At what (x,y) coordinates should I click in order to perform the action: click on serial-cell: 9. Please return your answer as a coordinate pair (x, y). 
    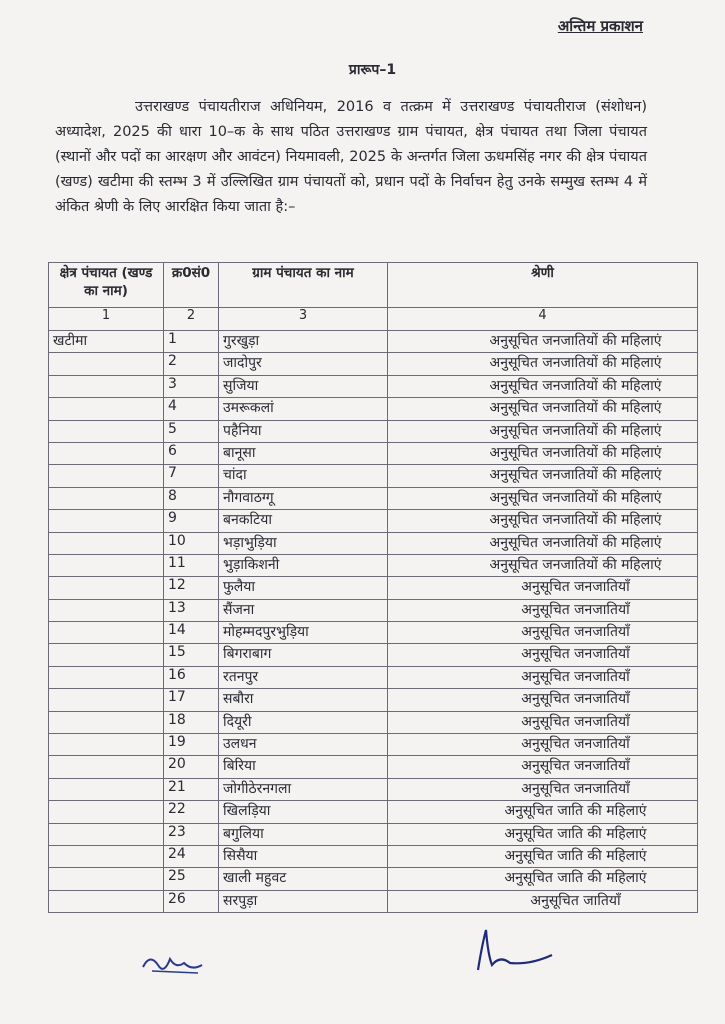
    Looking at the image, I should click on (191, 521).